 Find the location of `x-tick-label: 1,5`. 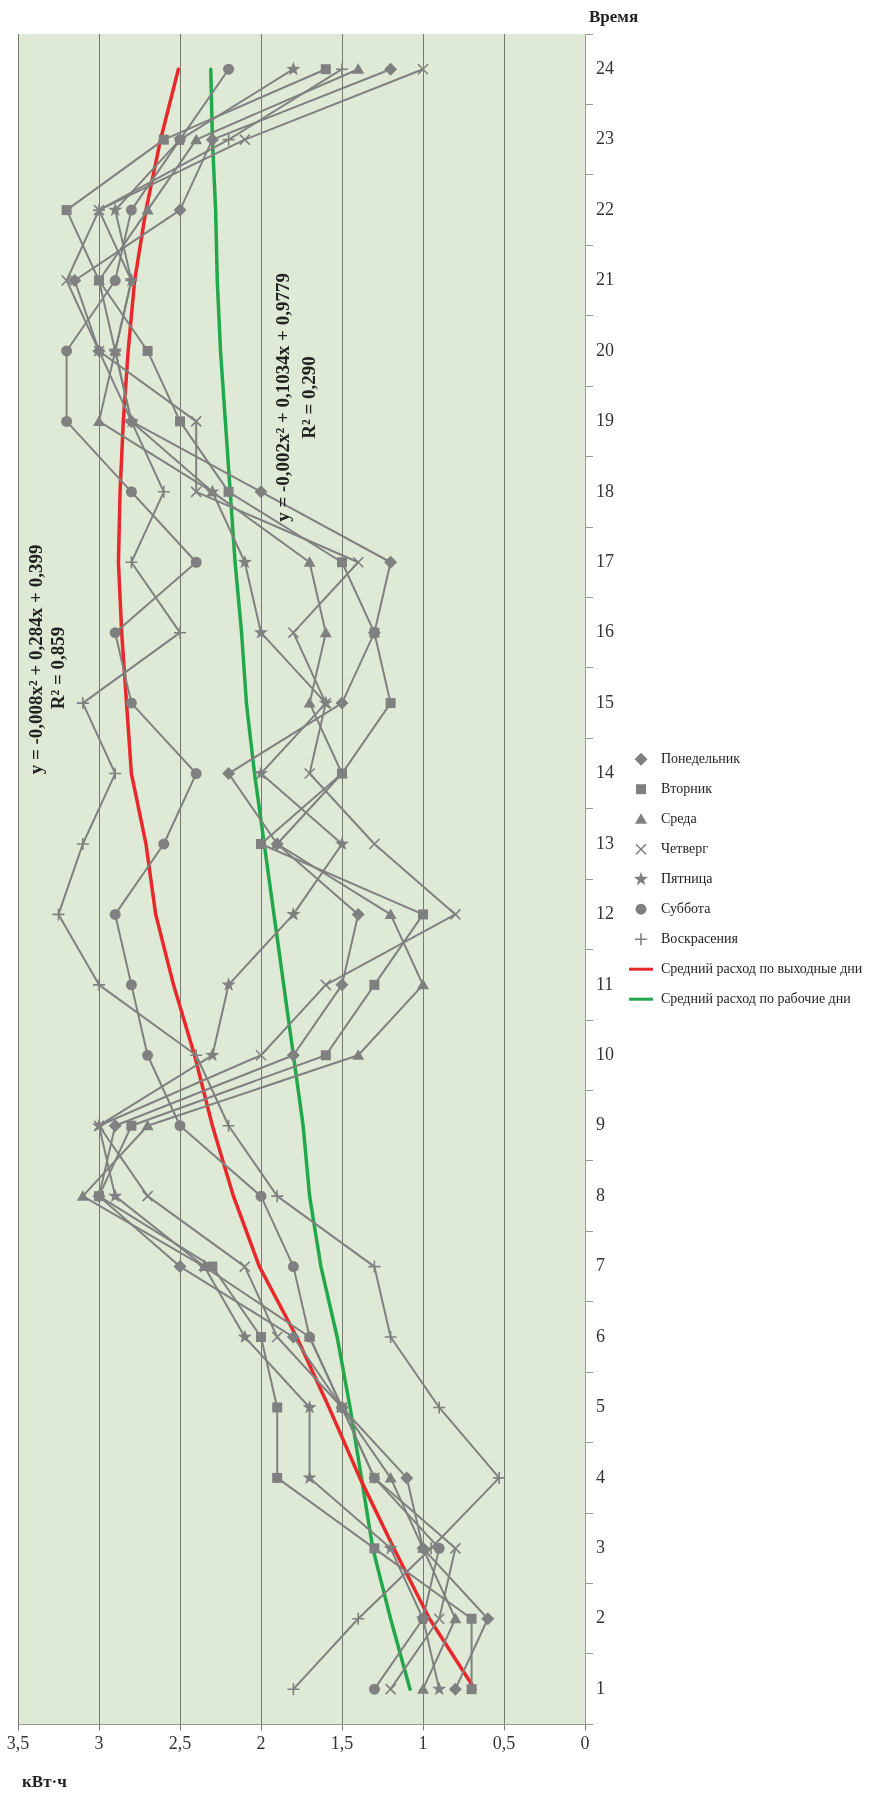

x-tick-label: 1,5 is located at coordinates (342, 1742).